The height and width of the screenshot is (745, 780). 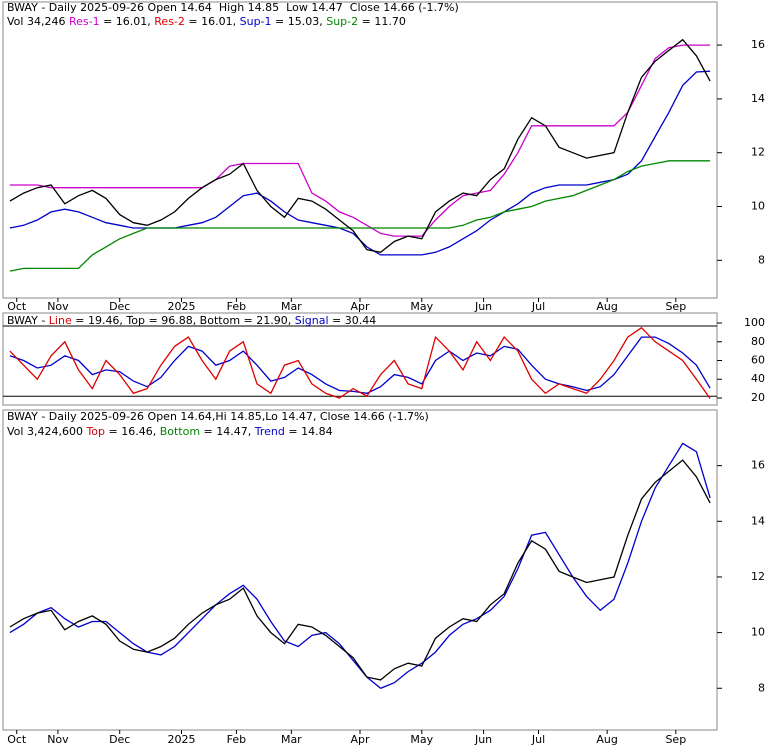 I want to click on y-tick-label: 60, so click(x=758, y=359).